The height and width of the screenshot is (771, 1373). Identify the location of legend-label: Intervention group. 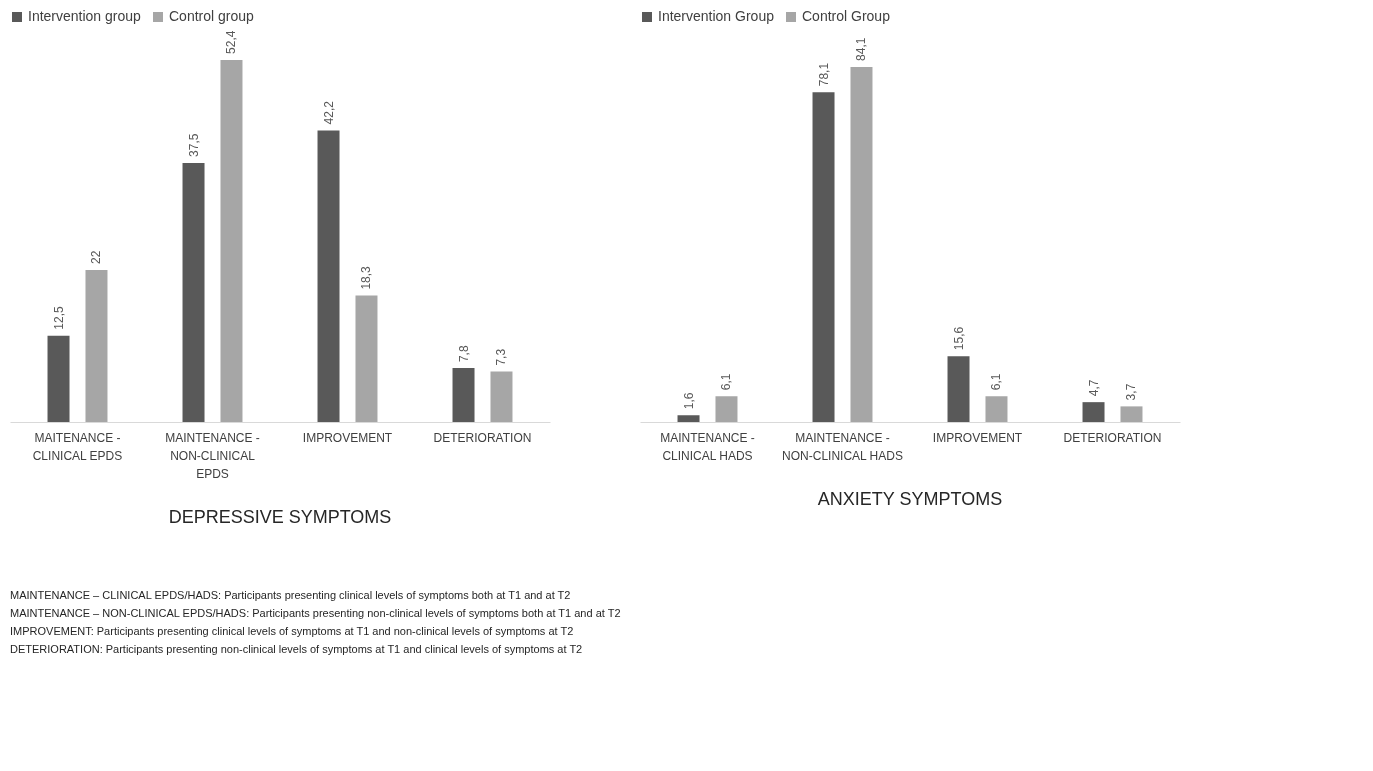
(85, 16).